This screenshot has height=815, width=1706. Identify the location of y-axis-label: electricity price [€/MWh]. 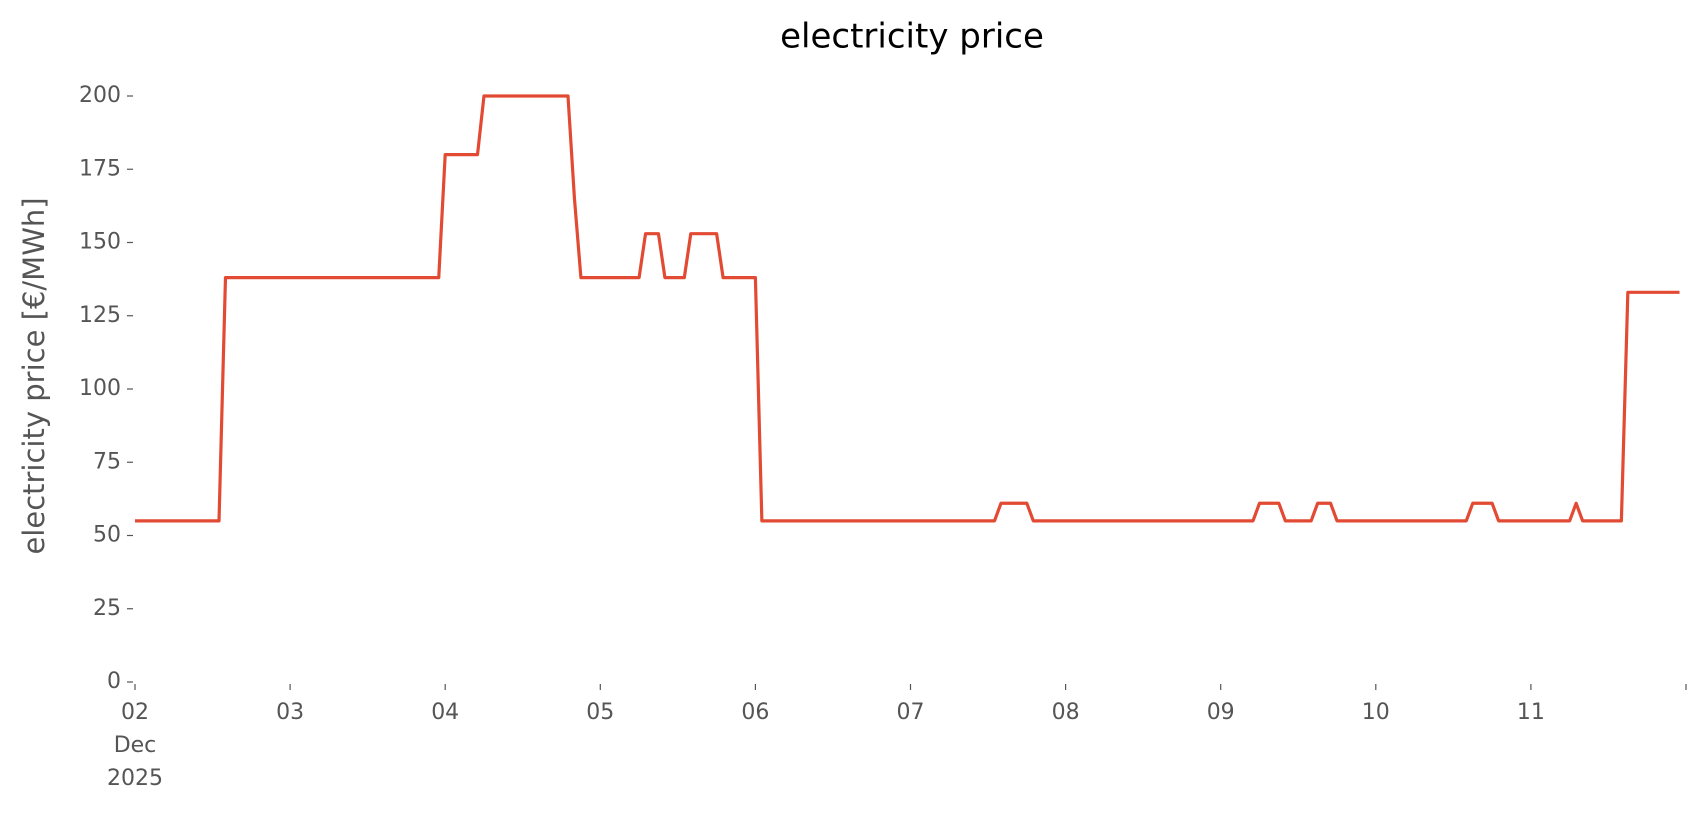
(34, 375).